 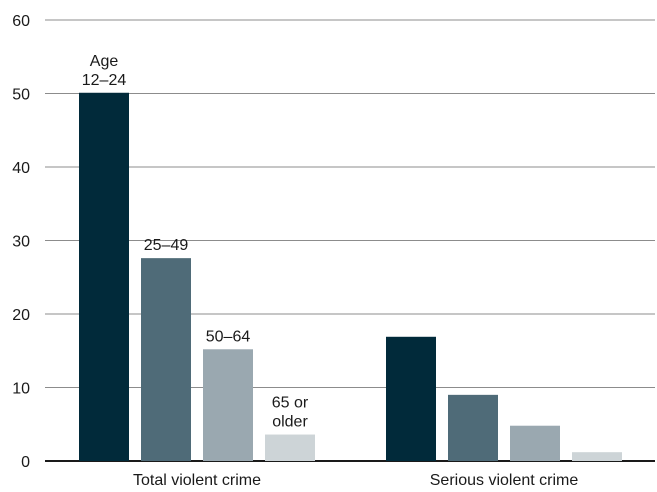 I want to click on y-tick-label: 0, so click(x=25, y=462).